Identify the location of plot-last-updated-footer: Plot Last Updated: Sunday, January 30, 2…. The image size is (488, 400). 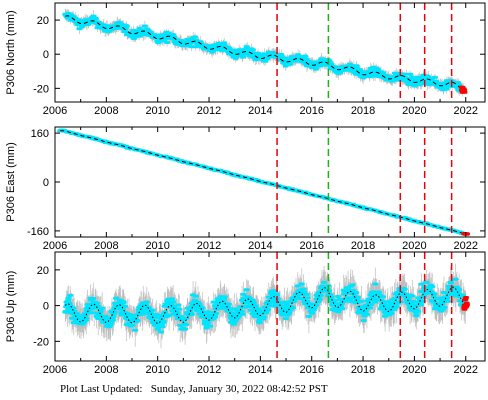
(194, 389).